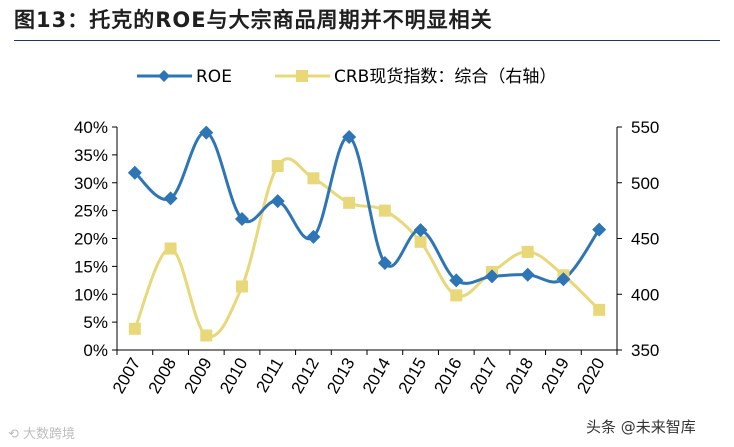 This screenshot has height=447, width=734. I want to click on y-left-tick-label: 5%, so click(95, 322).